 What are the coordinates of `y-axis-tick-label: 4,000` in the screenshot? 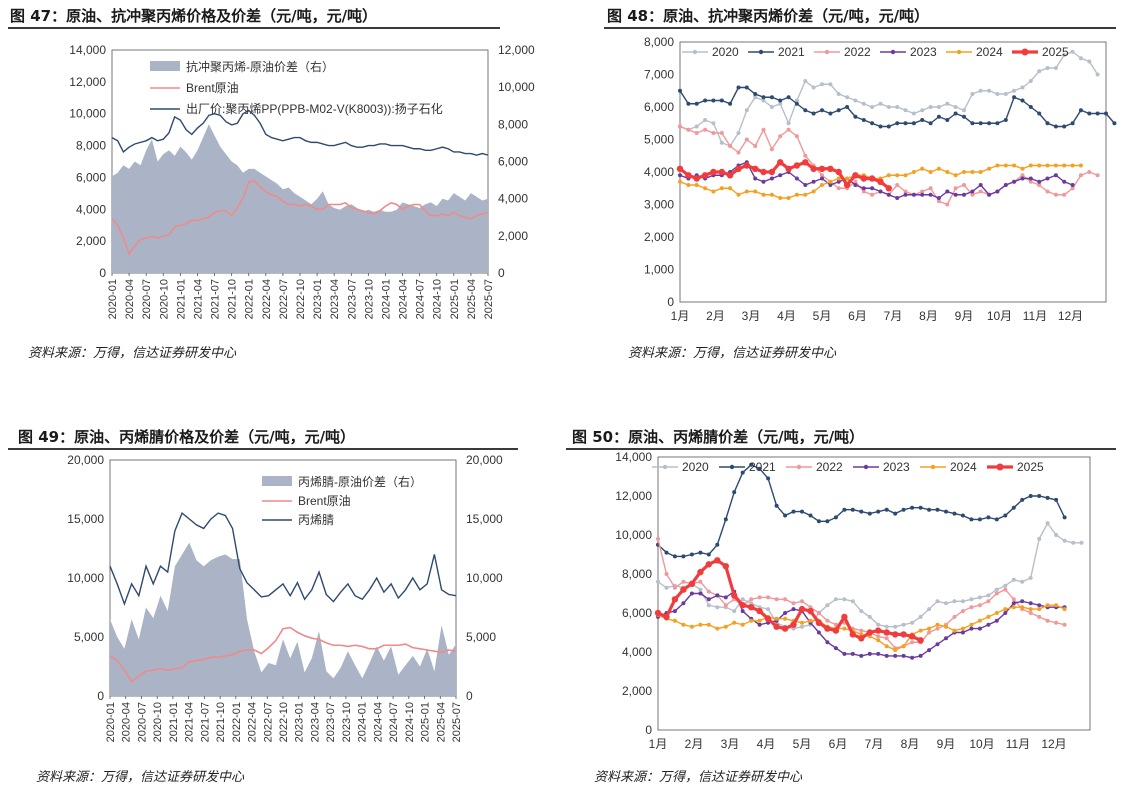 It's located at (659, 172).